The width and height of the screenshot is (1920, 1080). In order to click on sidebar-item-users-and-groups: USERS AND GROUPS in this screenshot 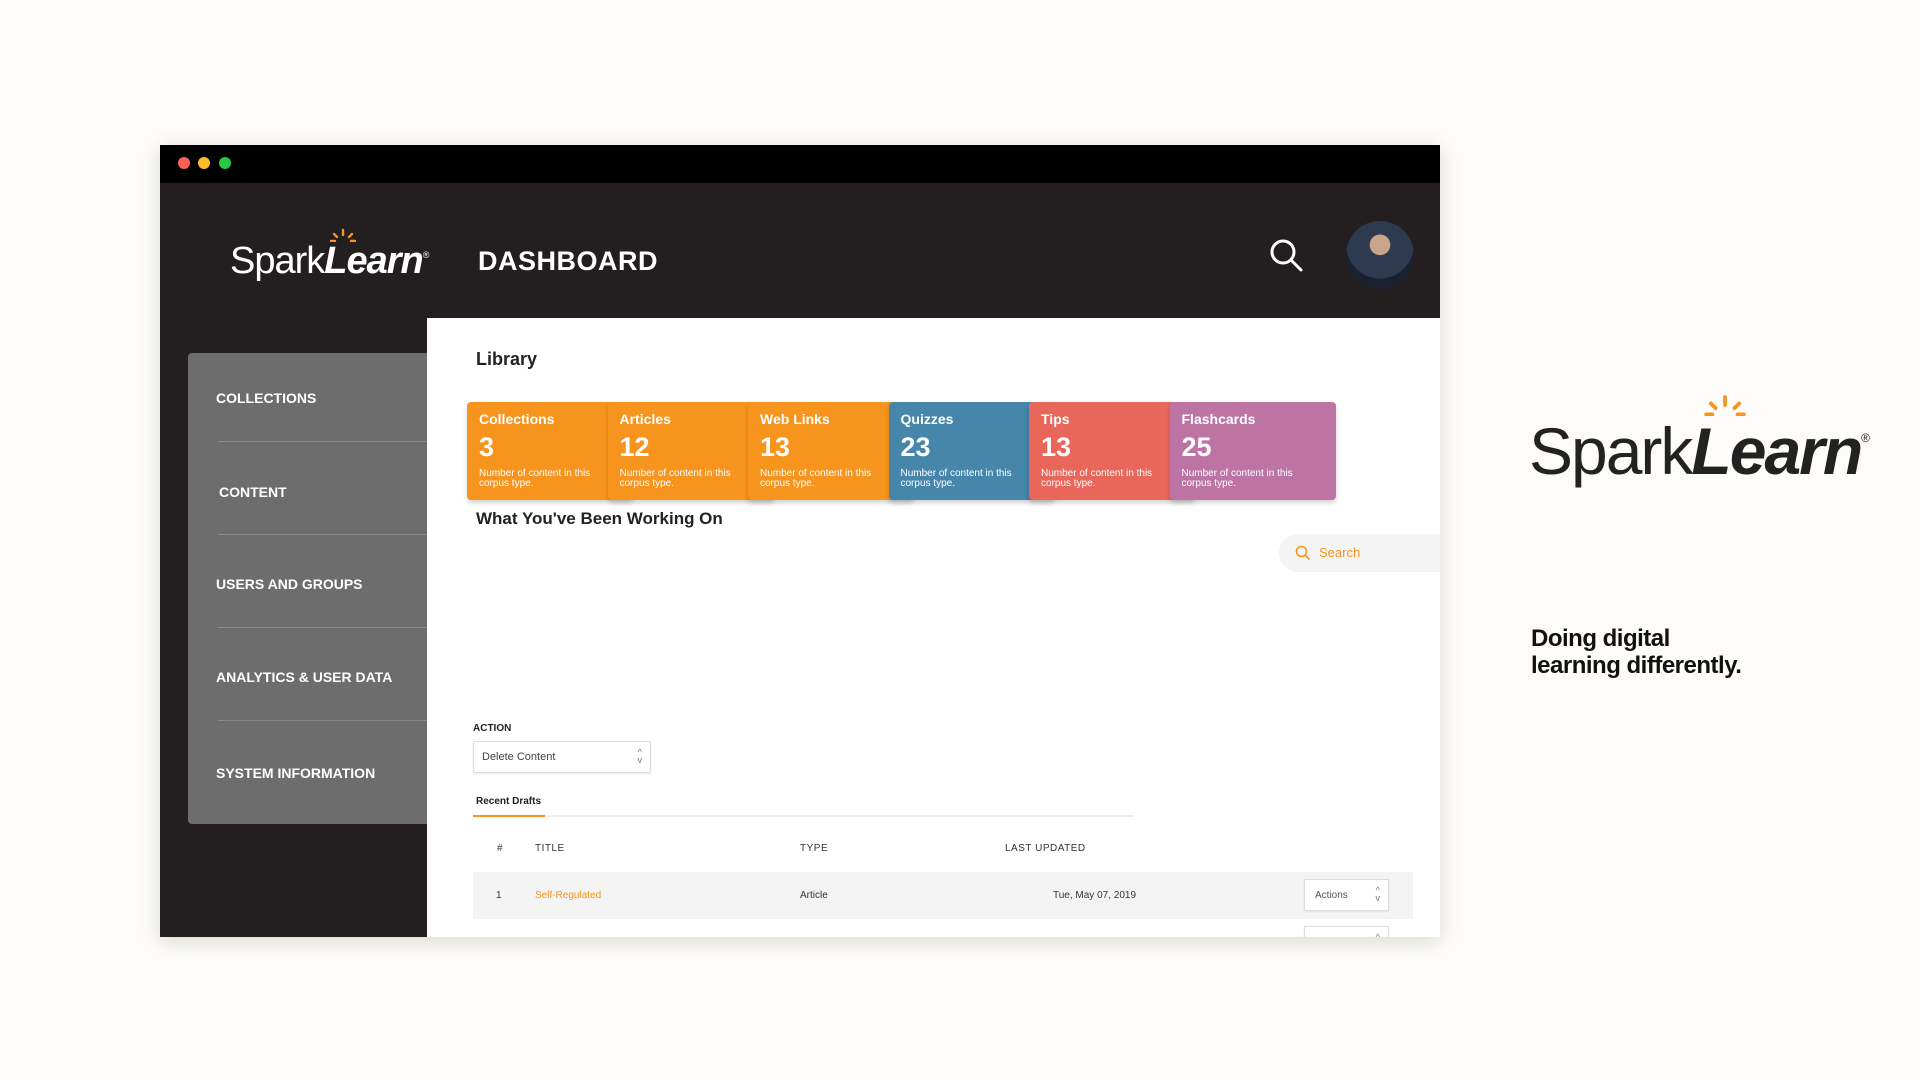, I will do `click(289, 584)`.